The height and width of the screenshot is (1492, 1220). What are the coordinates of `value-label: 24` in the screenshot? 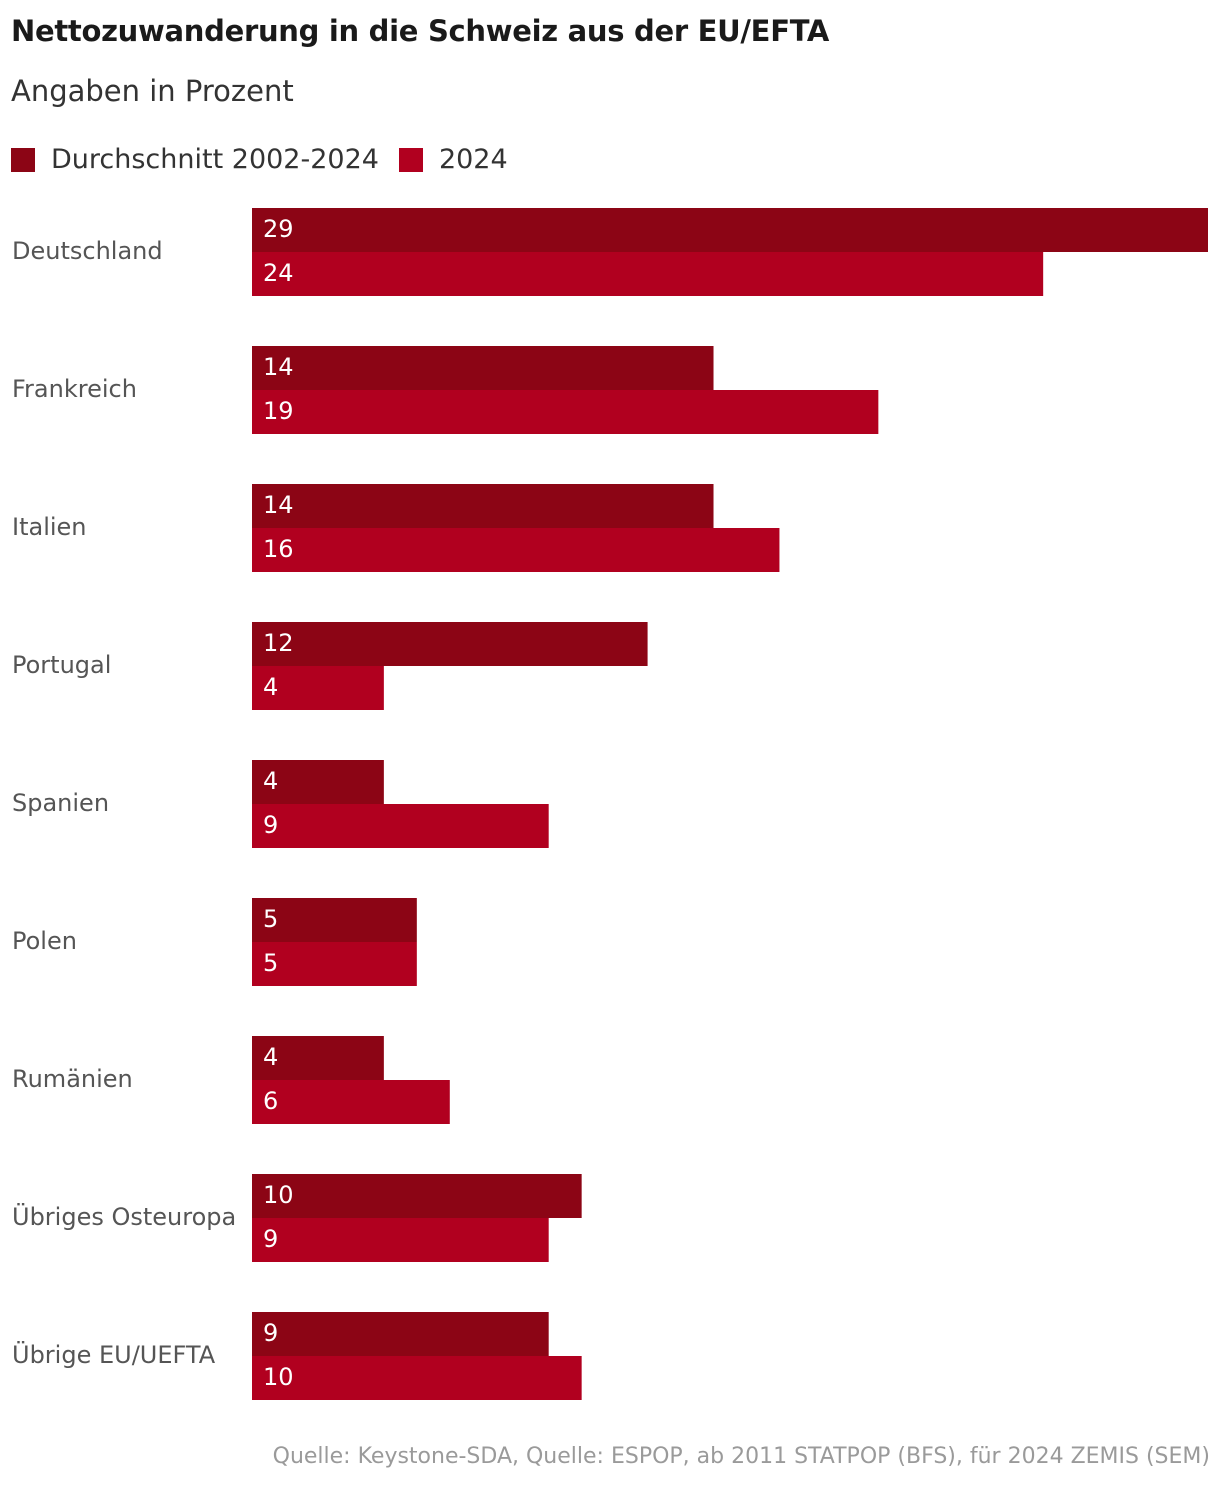 It's located at (278, 273).